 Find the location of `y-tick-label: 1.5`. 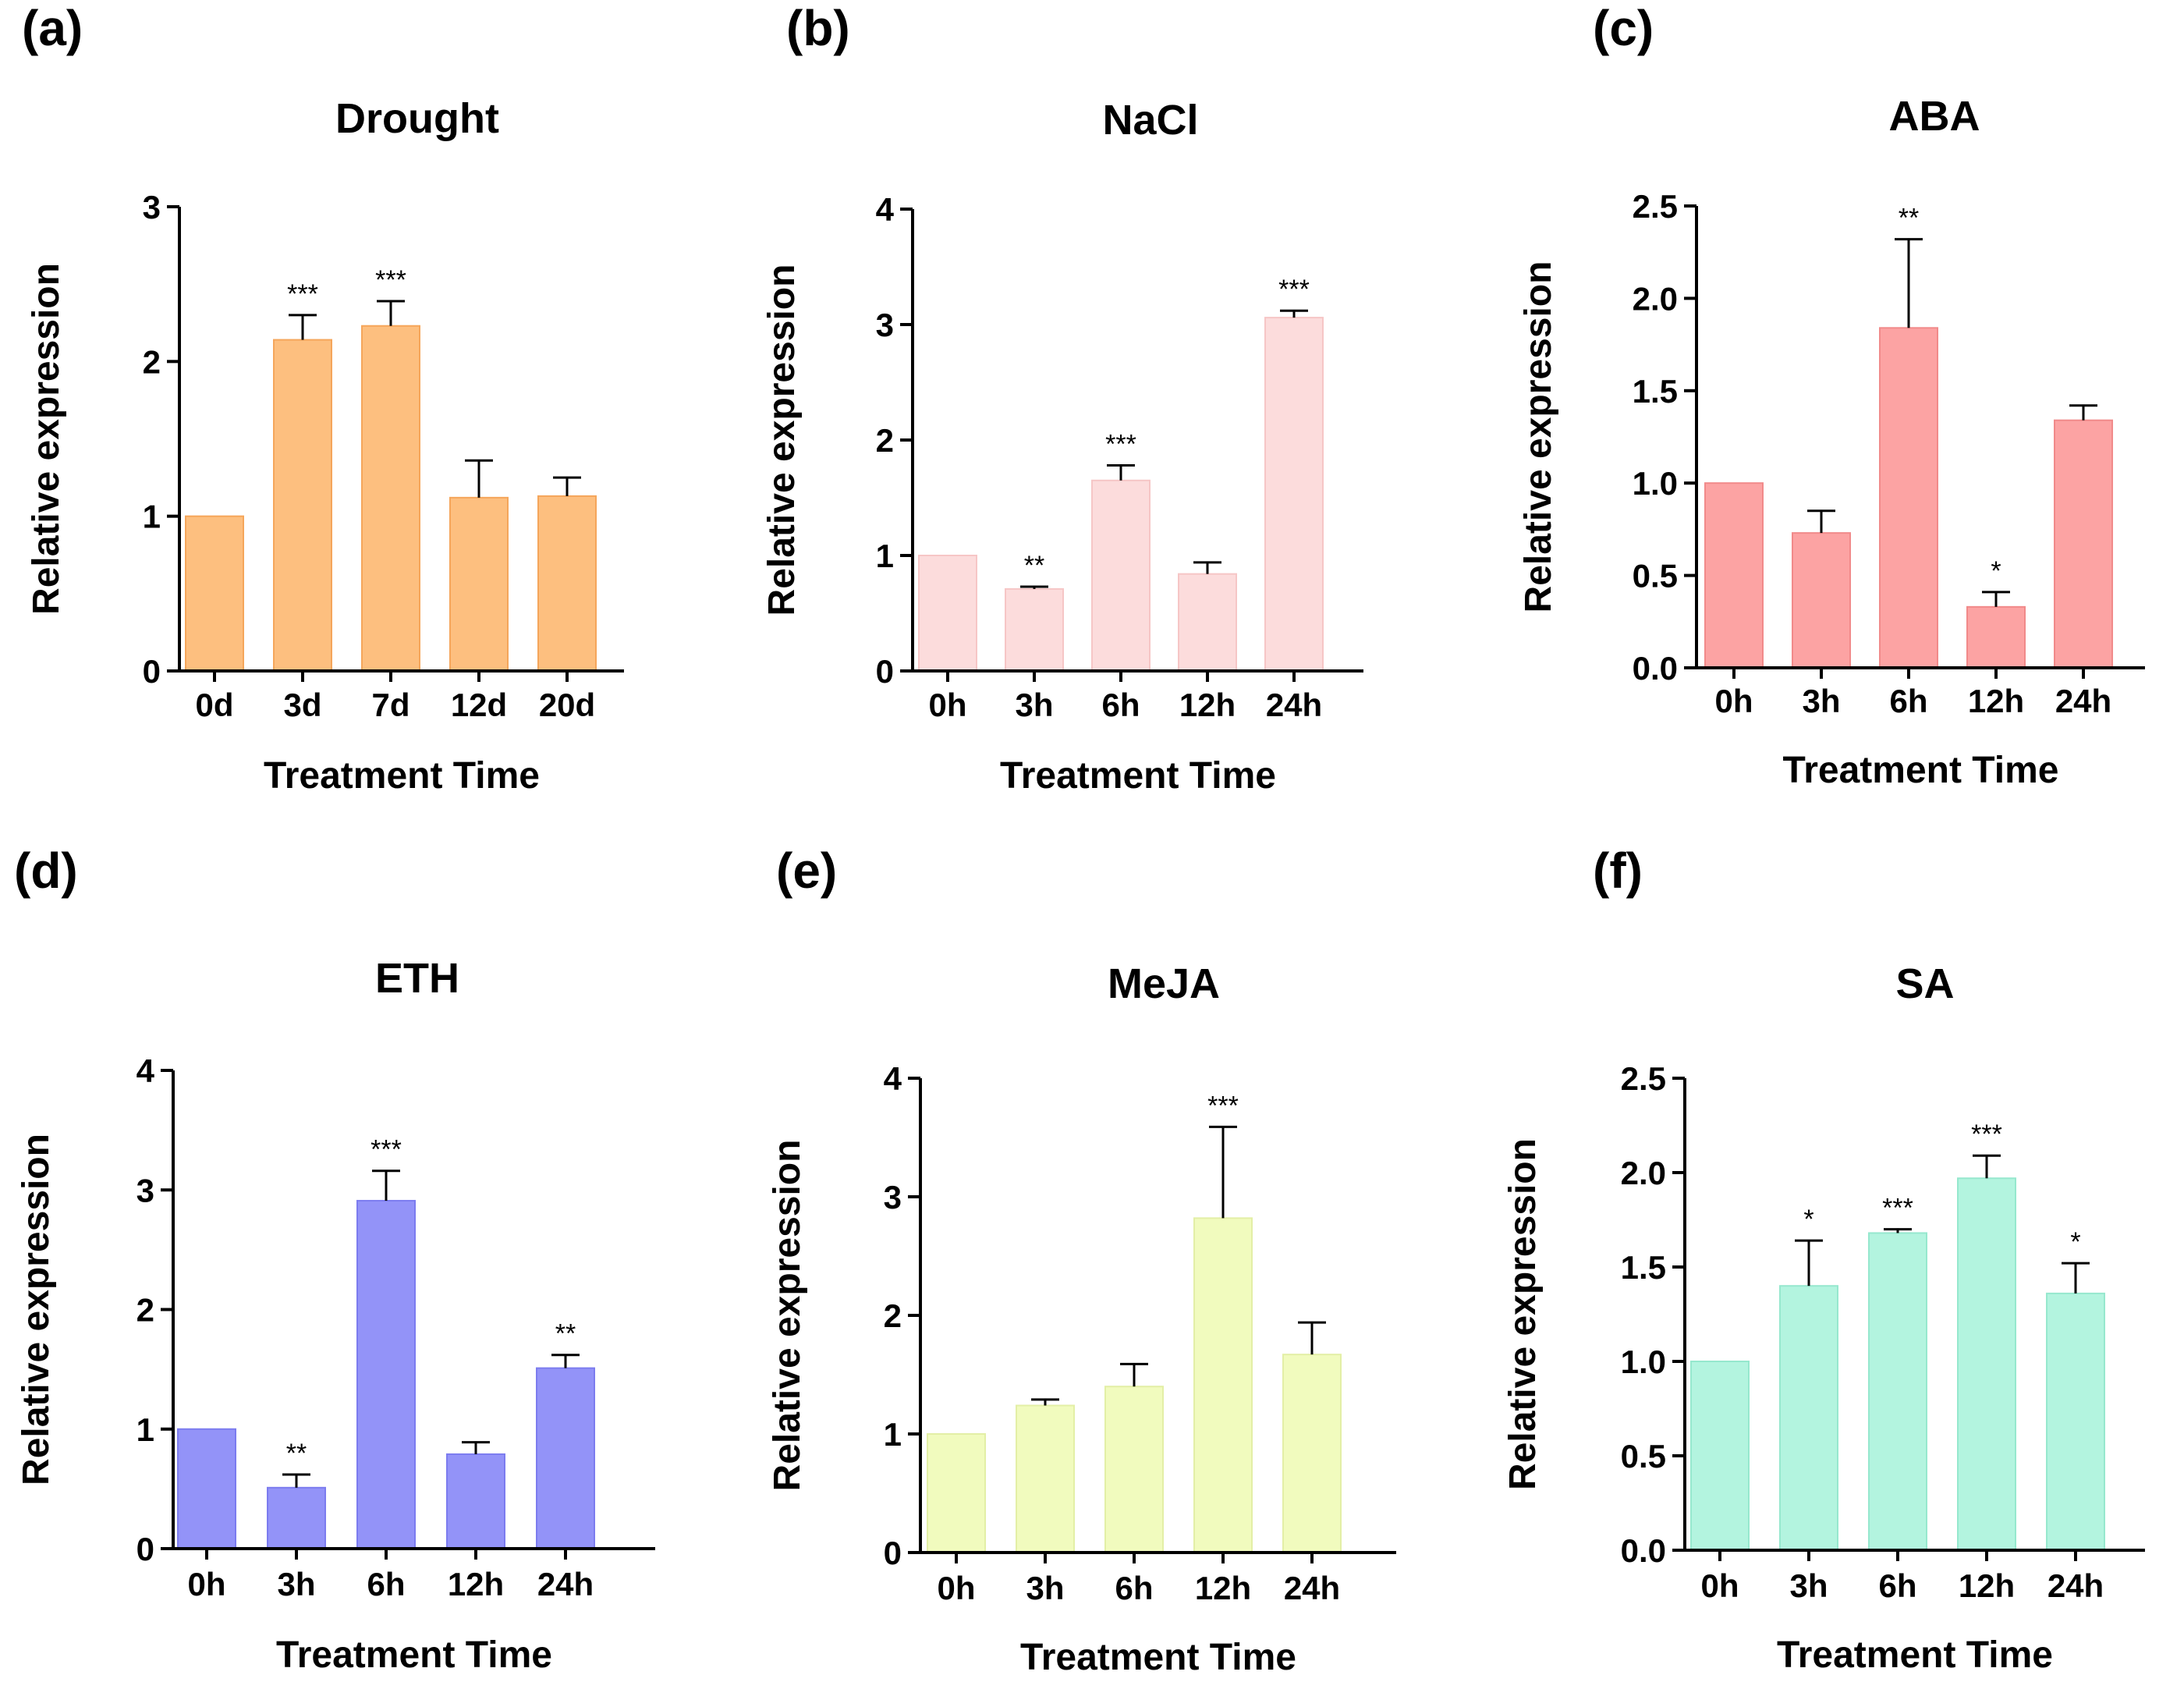

y-tick-label: 1.5 is located at coordinates (1644, 1267).